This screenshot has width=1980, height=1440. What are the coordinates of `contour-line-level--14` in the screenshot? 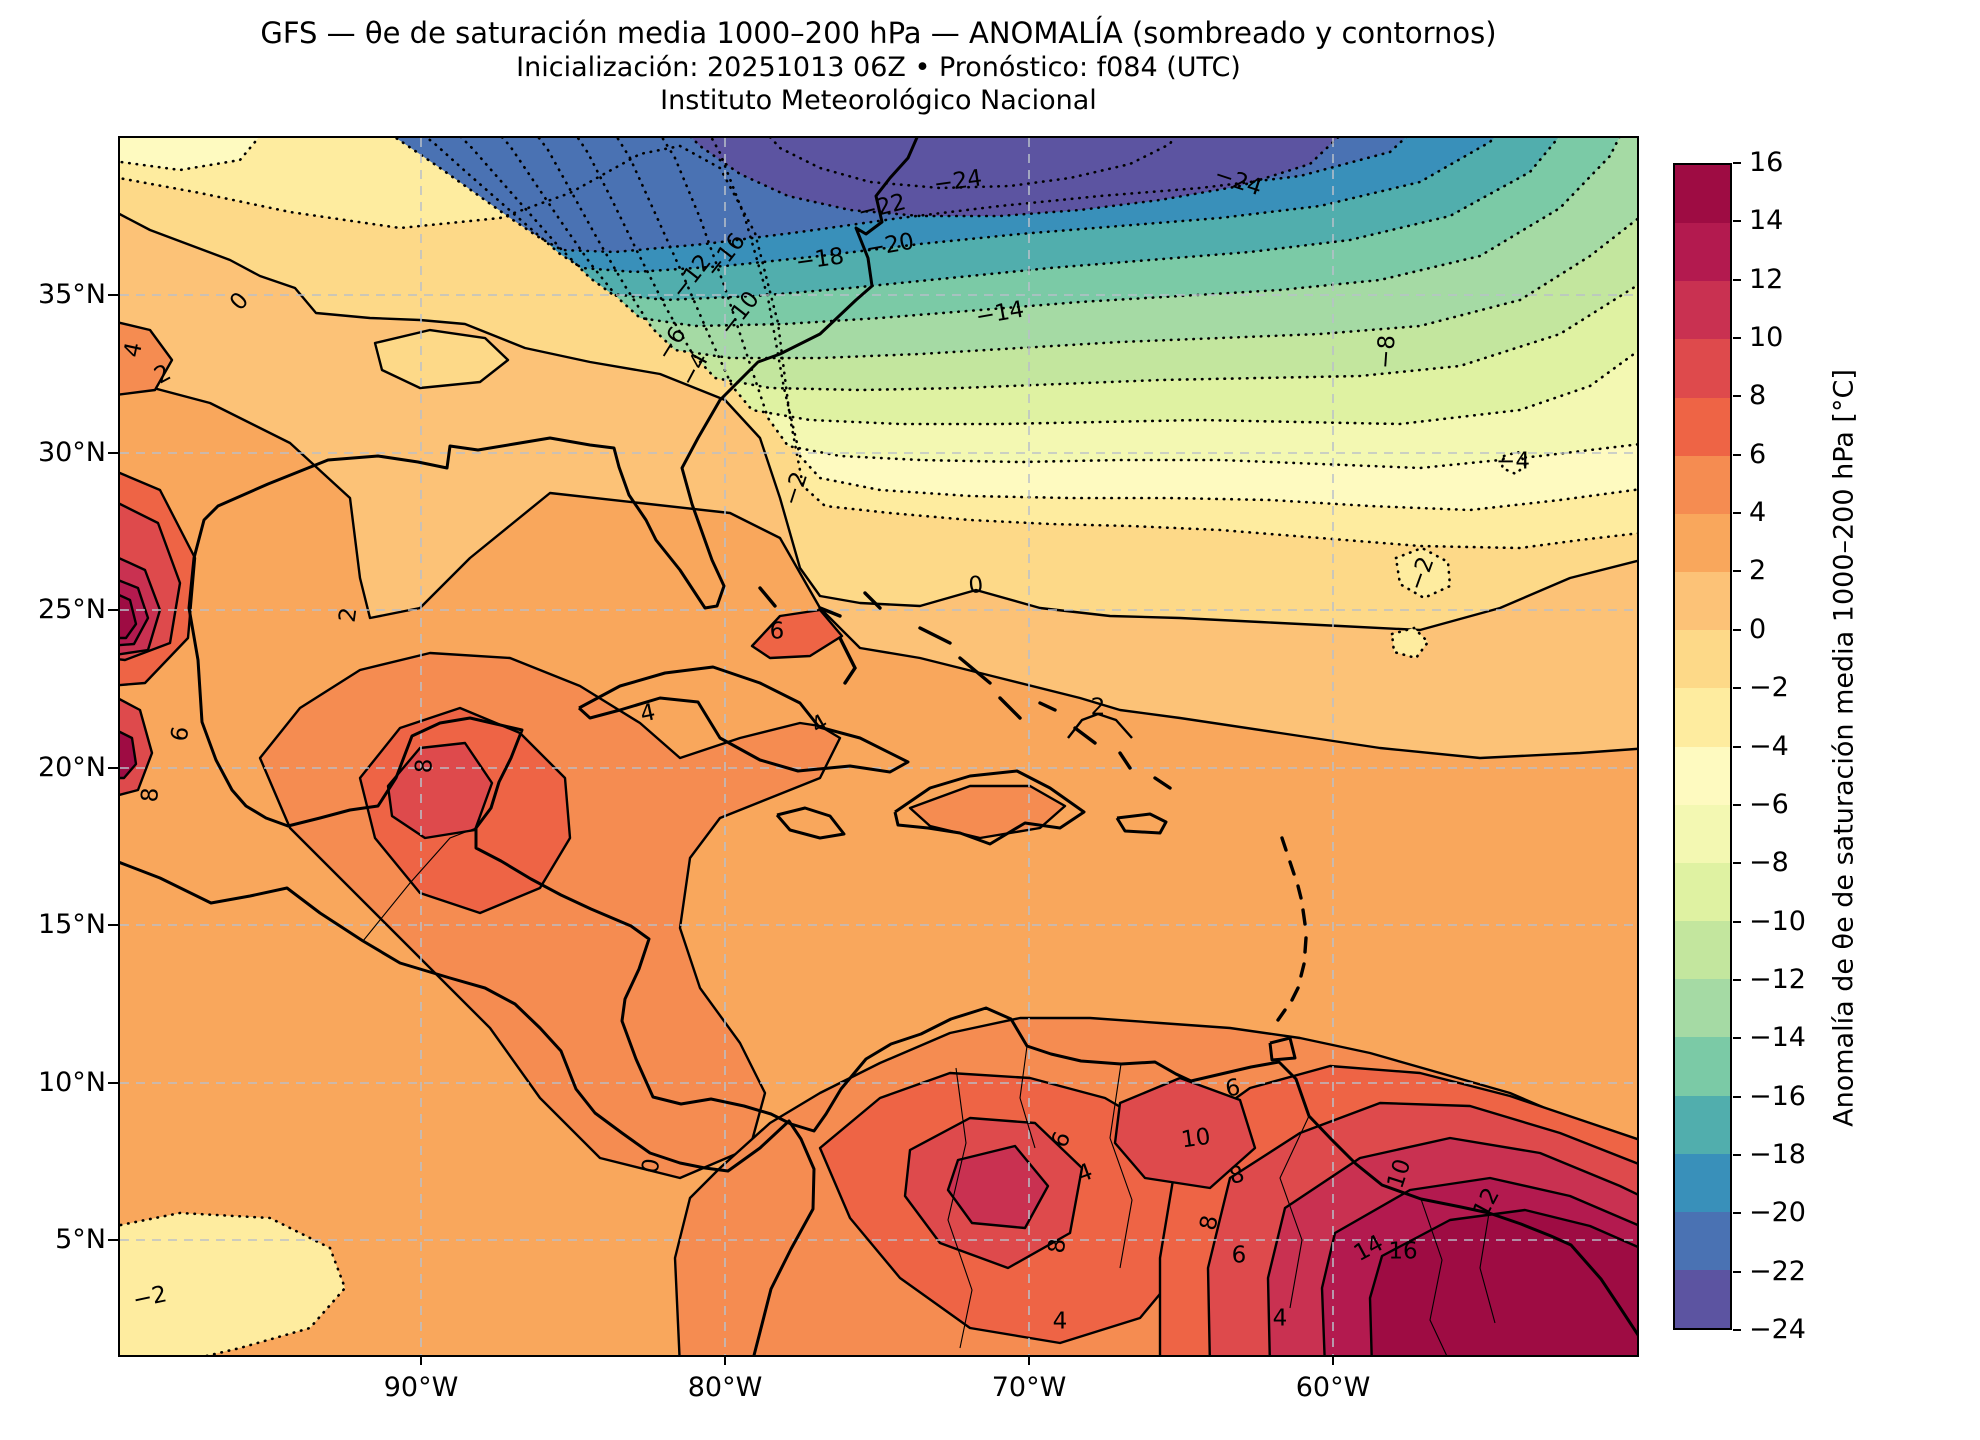 It's located at (1061, 233).